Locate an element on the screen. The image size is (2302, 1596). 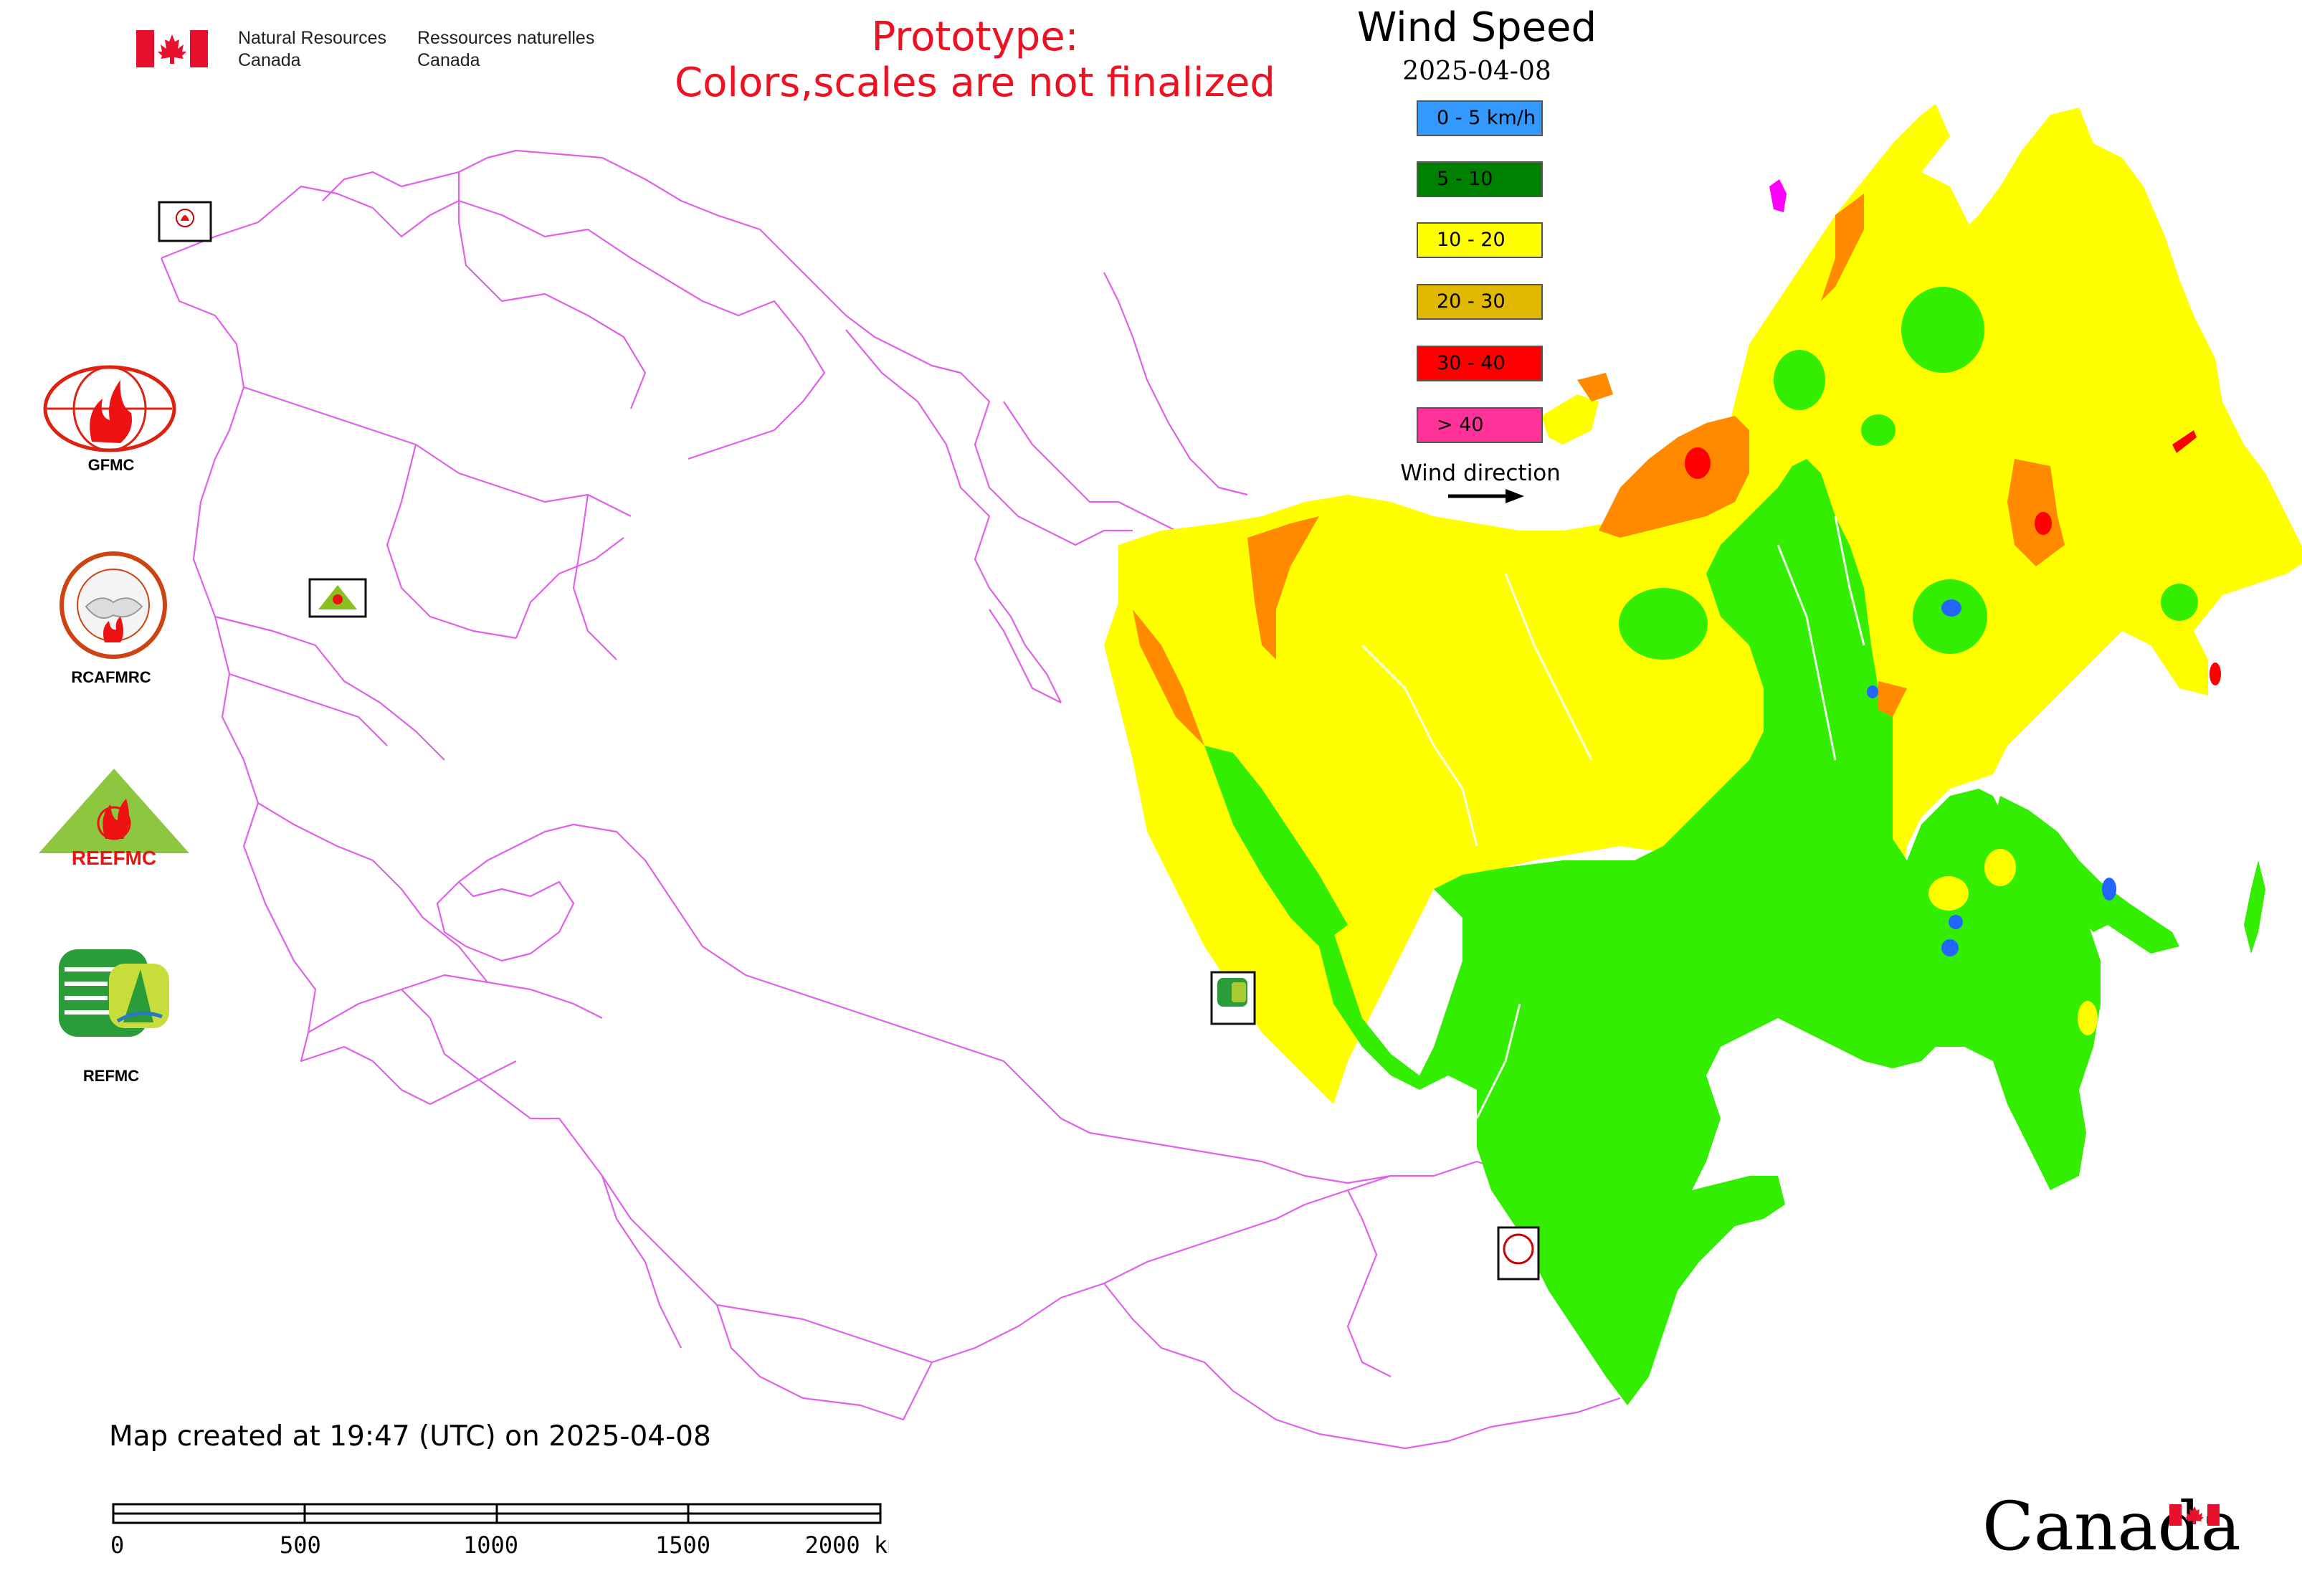
map-marker-refmc is located at coordinates (1233, 998).